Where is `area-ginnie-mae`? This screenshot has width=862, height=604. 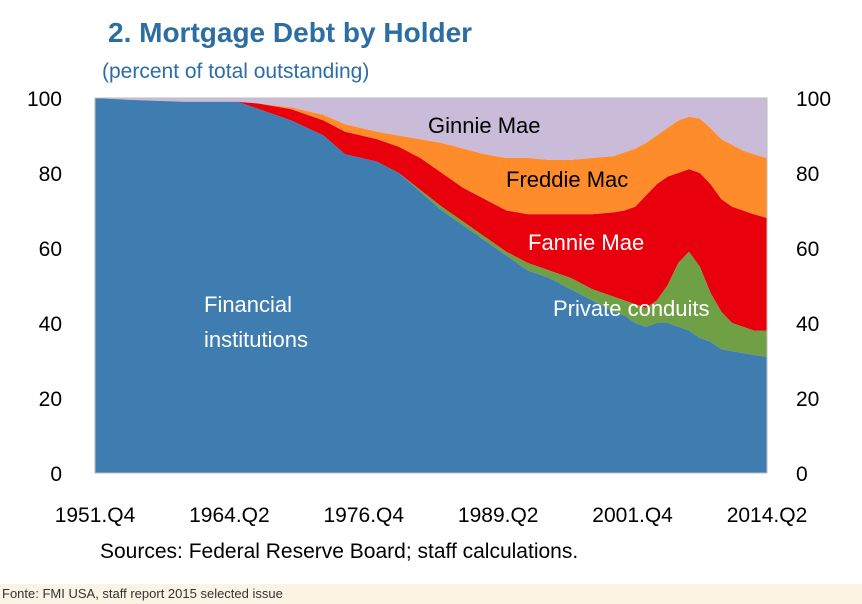
area-ginnie-mae is located at coordinates (431, 129).